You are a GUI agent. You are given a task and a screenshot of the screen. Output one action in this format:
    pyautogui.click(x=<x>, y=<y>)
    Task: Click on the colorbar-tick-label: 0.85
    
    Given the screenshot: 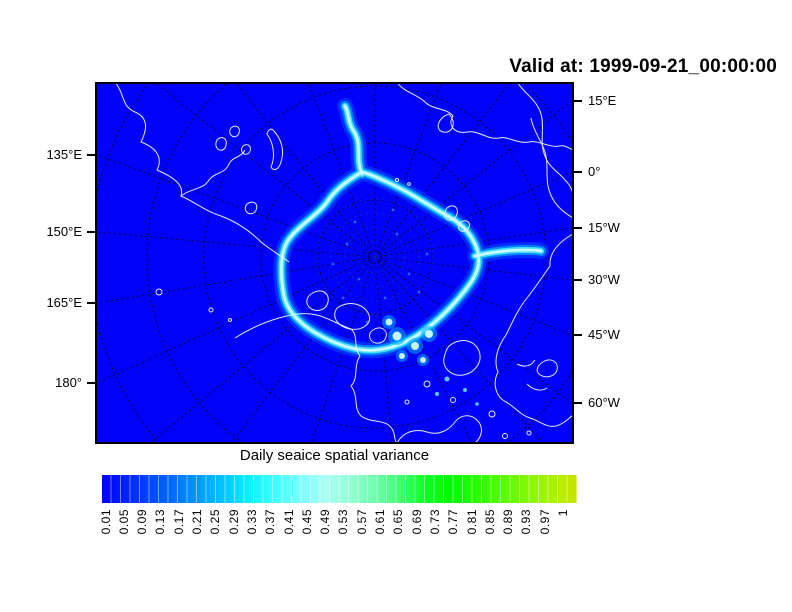 What is the action you would take?
    pyautogui.click(x=489, y=522)
    